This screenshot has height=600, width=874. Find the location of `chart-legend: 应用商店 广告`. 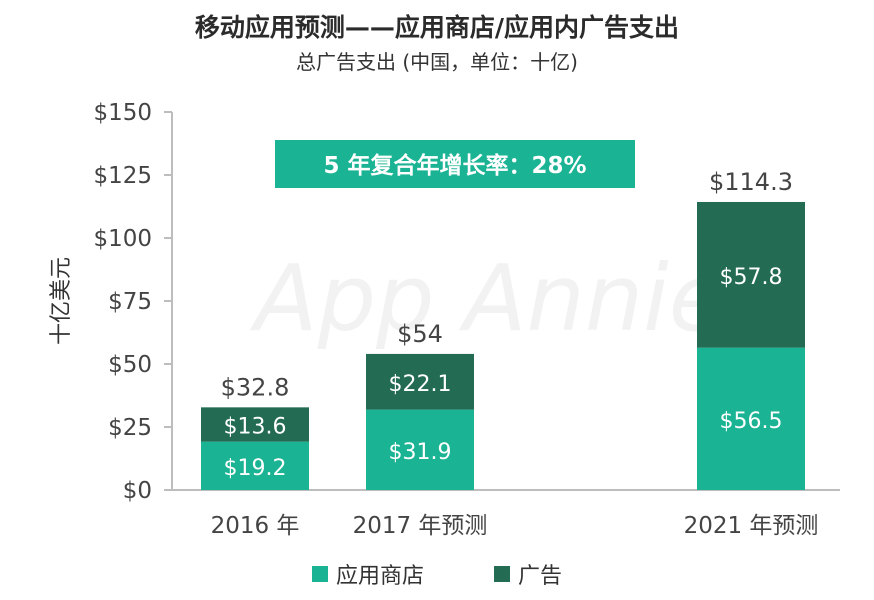

chart-legend: 应用商店 广告 is located at coordinates (437, 574).